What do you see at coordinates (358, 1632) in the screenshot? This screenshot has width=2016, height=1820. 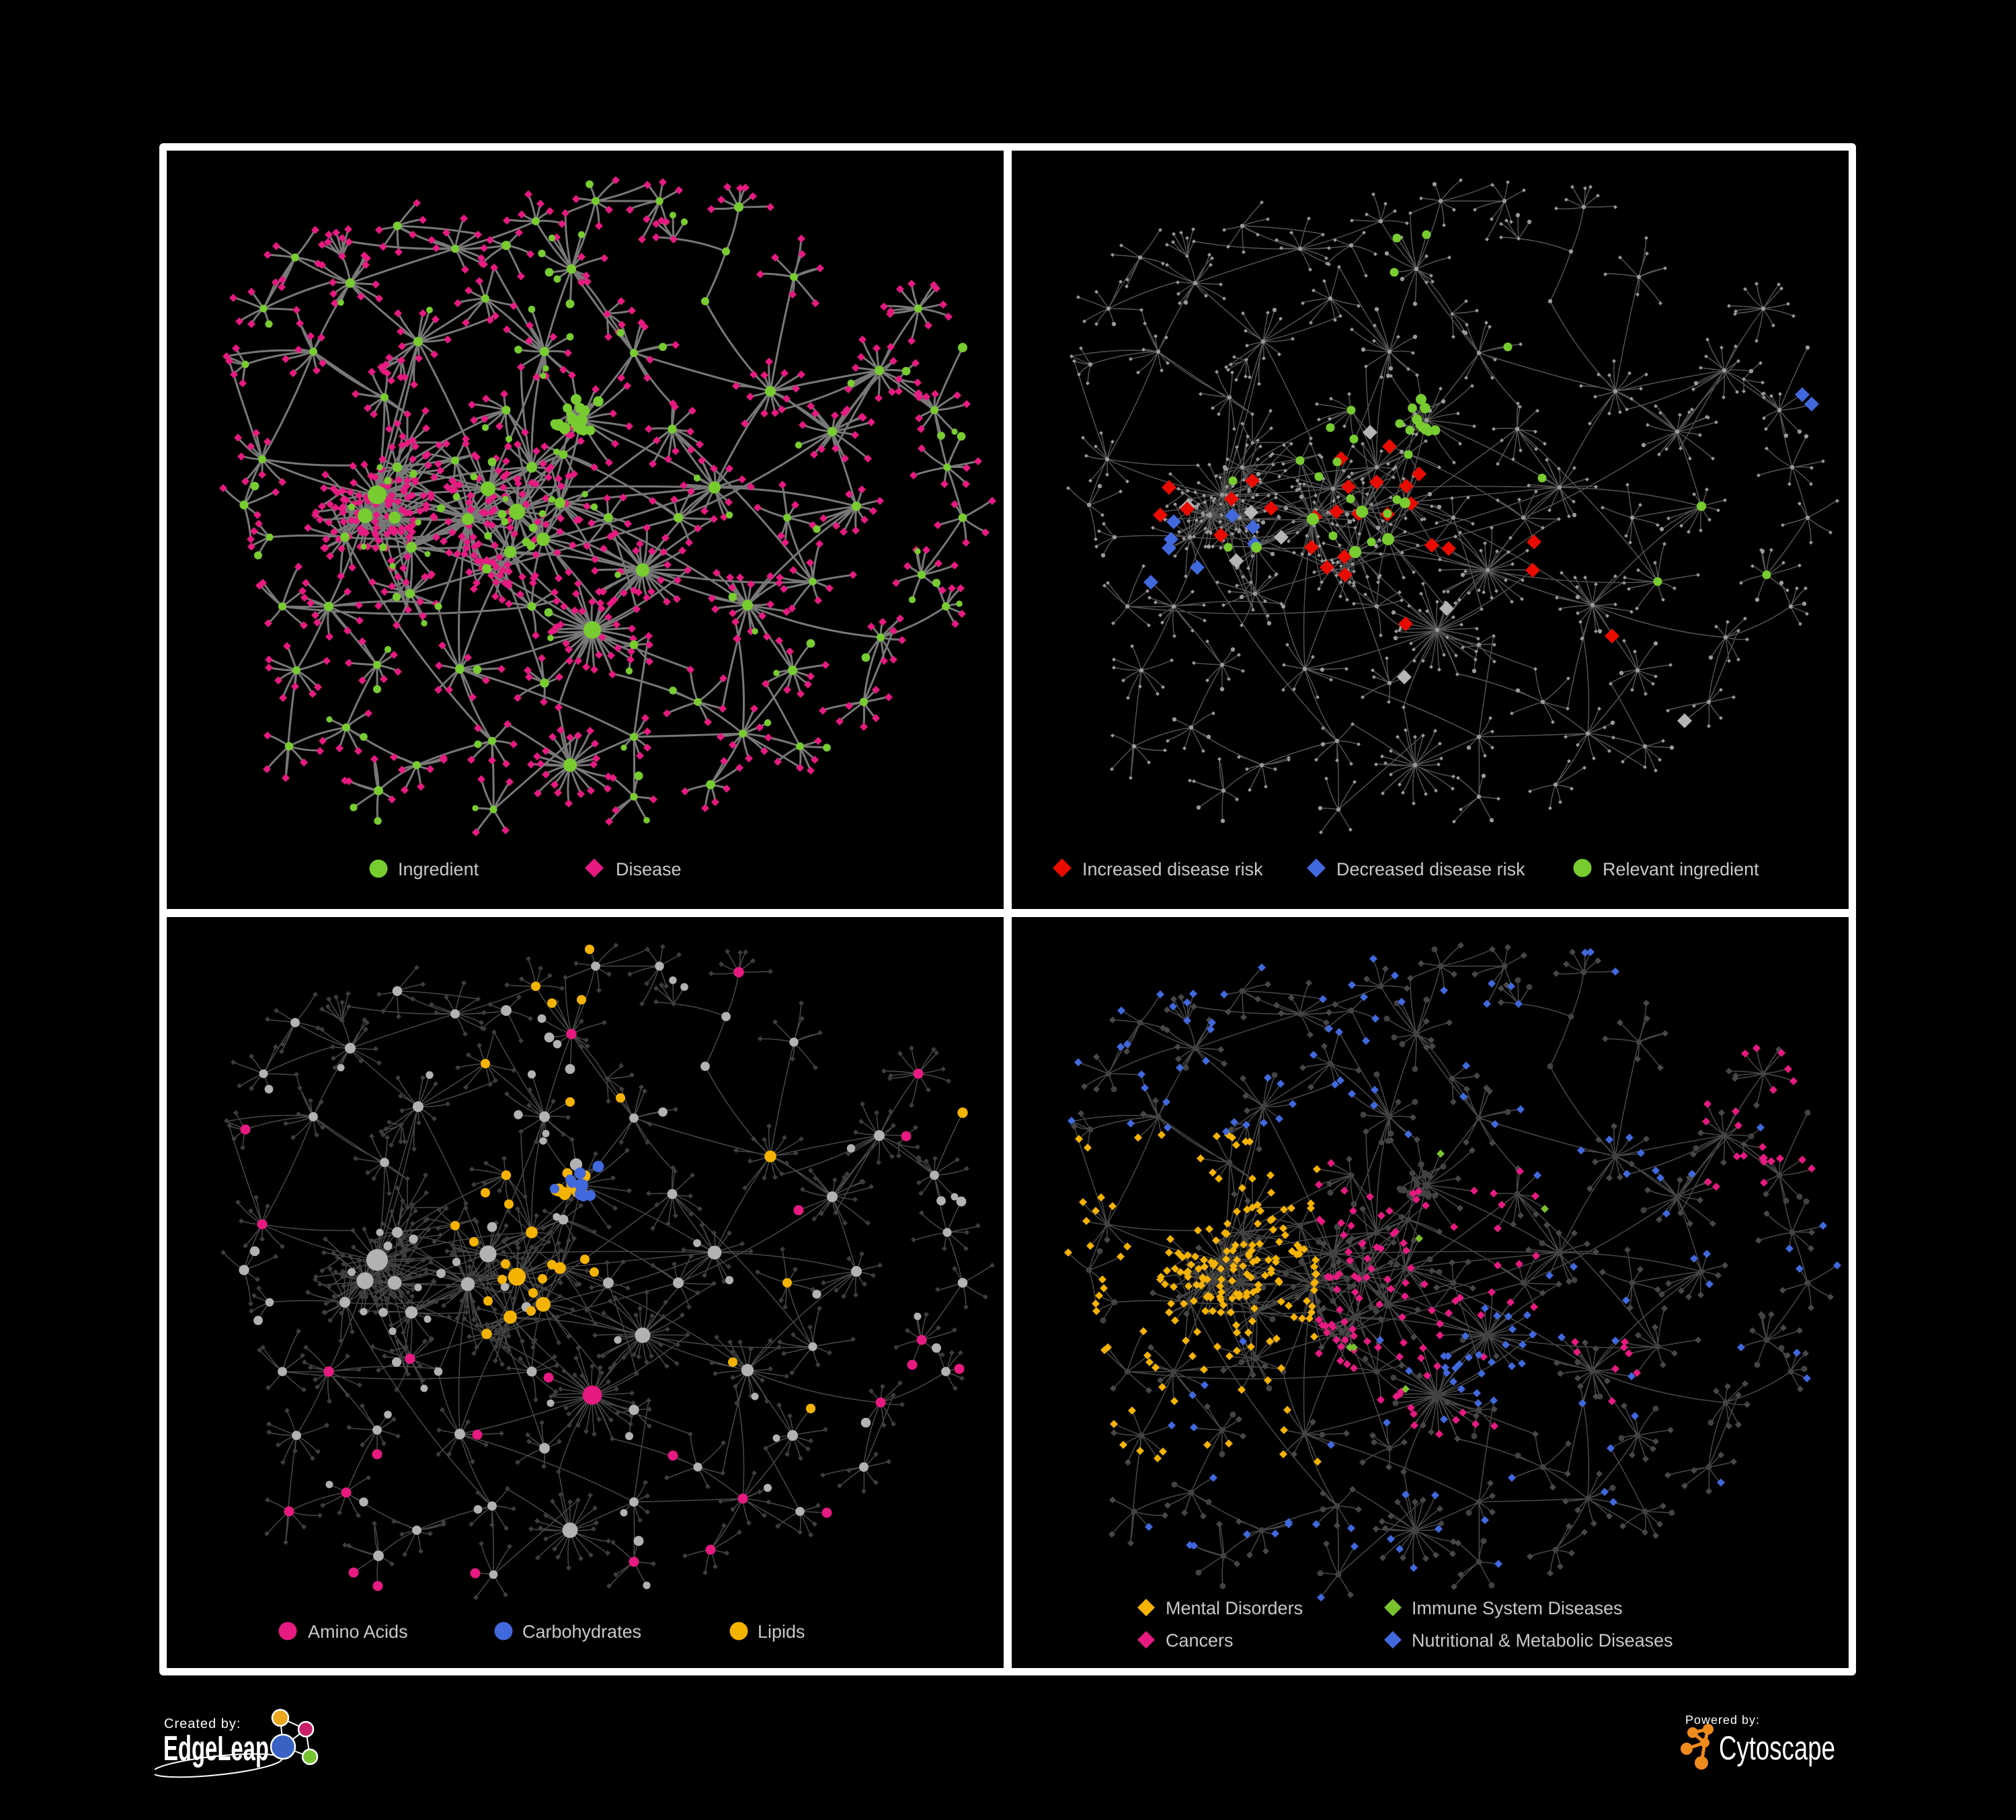 I see `svg-text: Amino Acids` at bounding box center [358, 1632].